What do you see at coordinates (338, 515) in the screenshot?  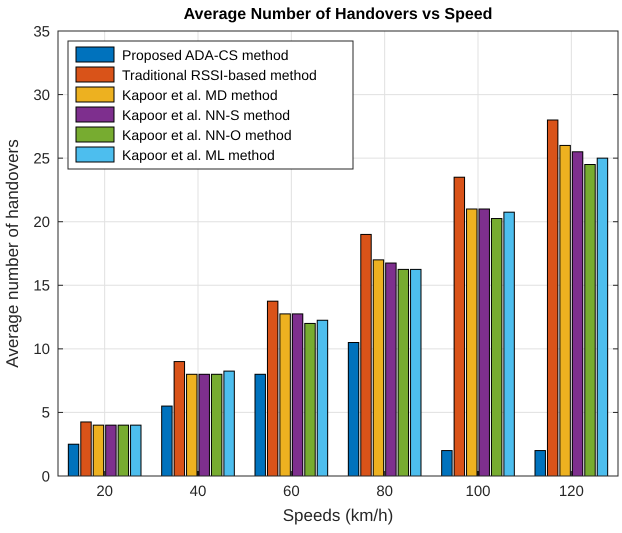 I see `x-axis-title: Speeds (km/h)` at bounding box center [338, 515].